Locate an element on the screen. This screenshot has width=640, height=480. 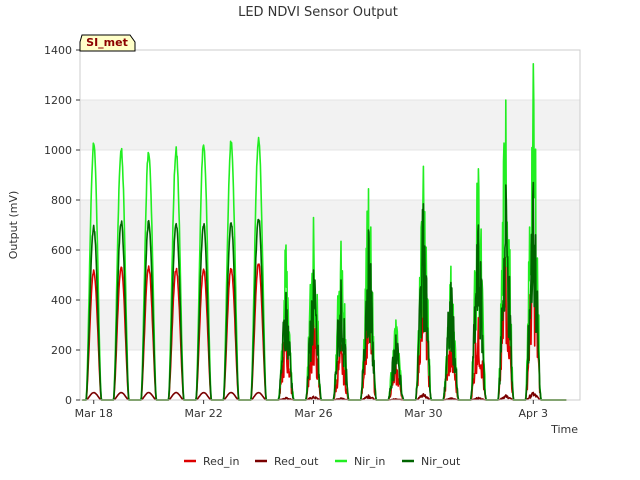
chart-title: LED NDVI Sensor Output is located at coordinates (318, 12).